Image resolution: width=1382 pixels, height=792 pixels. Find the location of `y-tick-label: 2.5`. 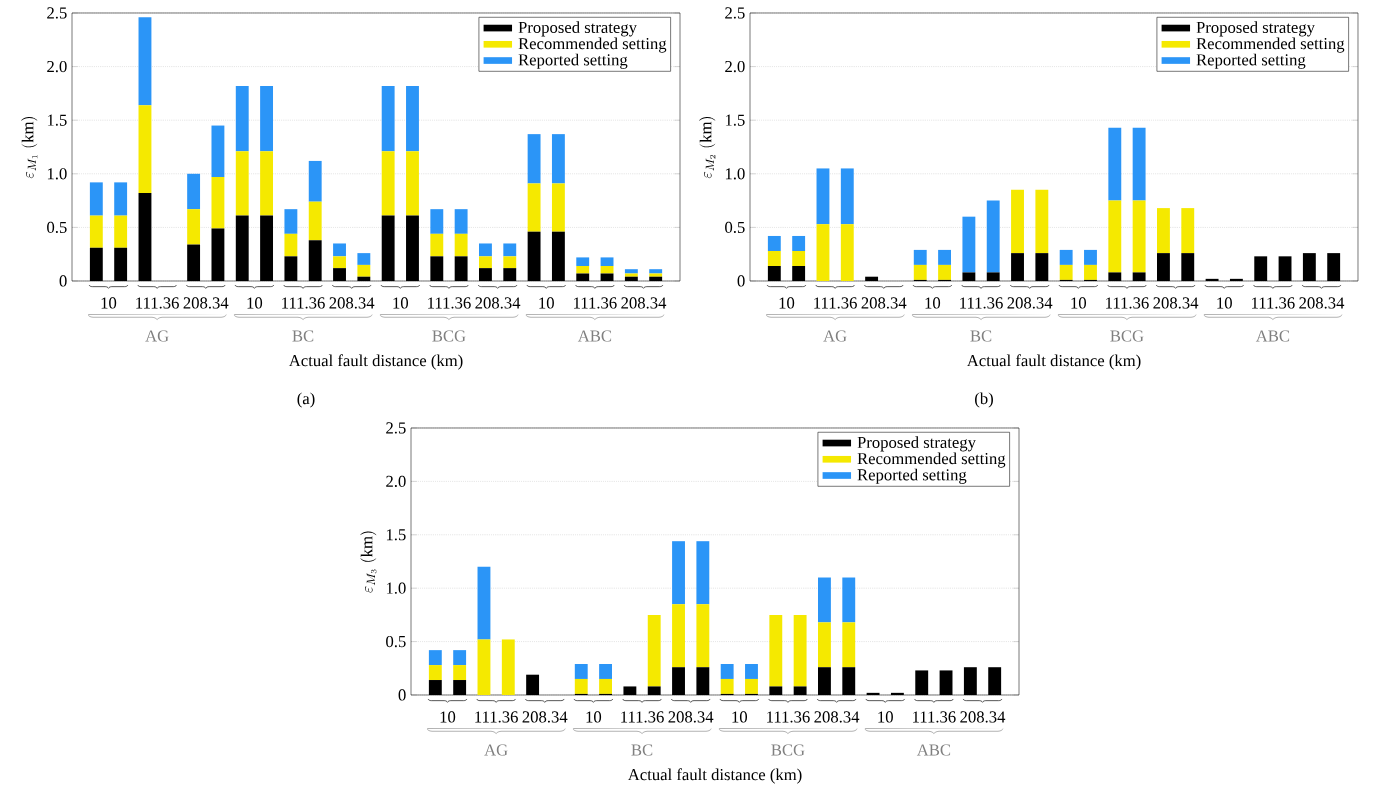

y-tick-label: 2.5 is located at coordinates (396, 428).